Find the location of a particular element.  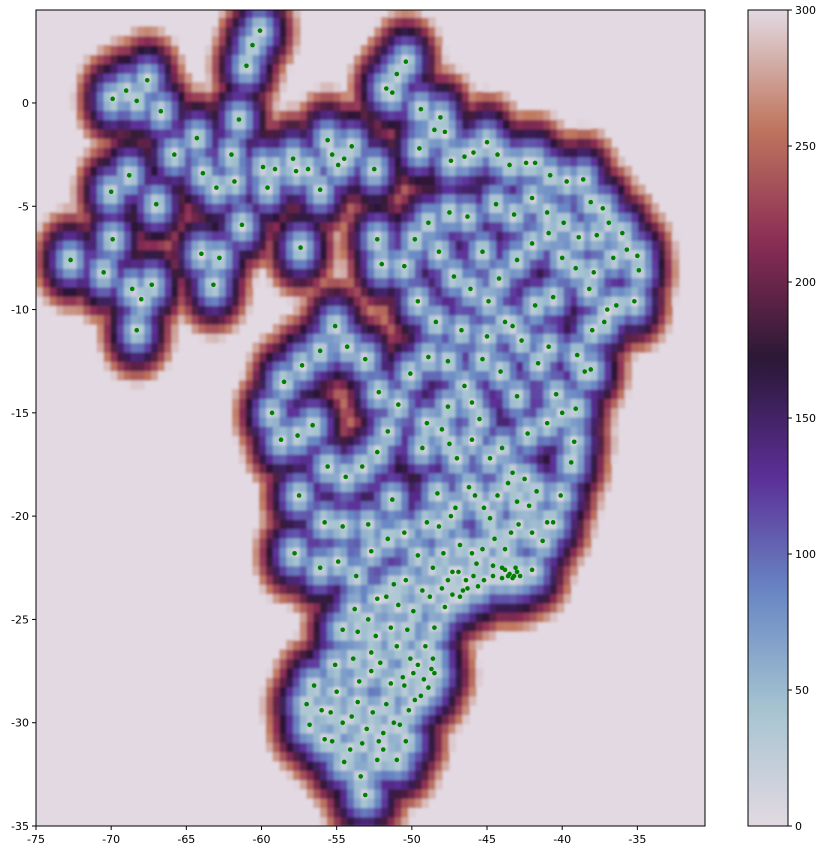

y-tick-label: -15 is located at coordinates (20, 413).